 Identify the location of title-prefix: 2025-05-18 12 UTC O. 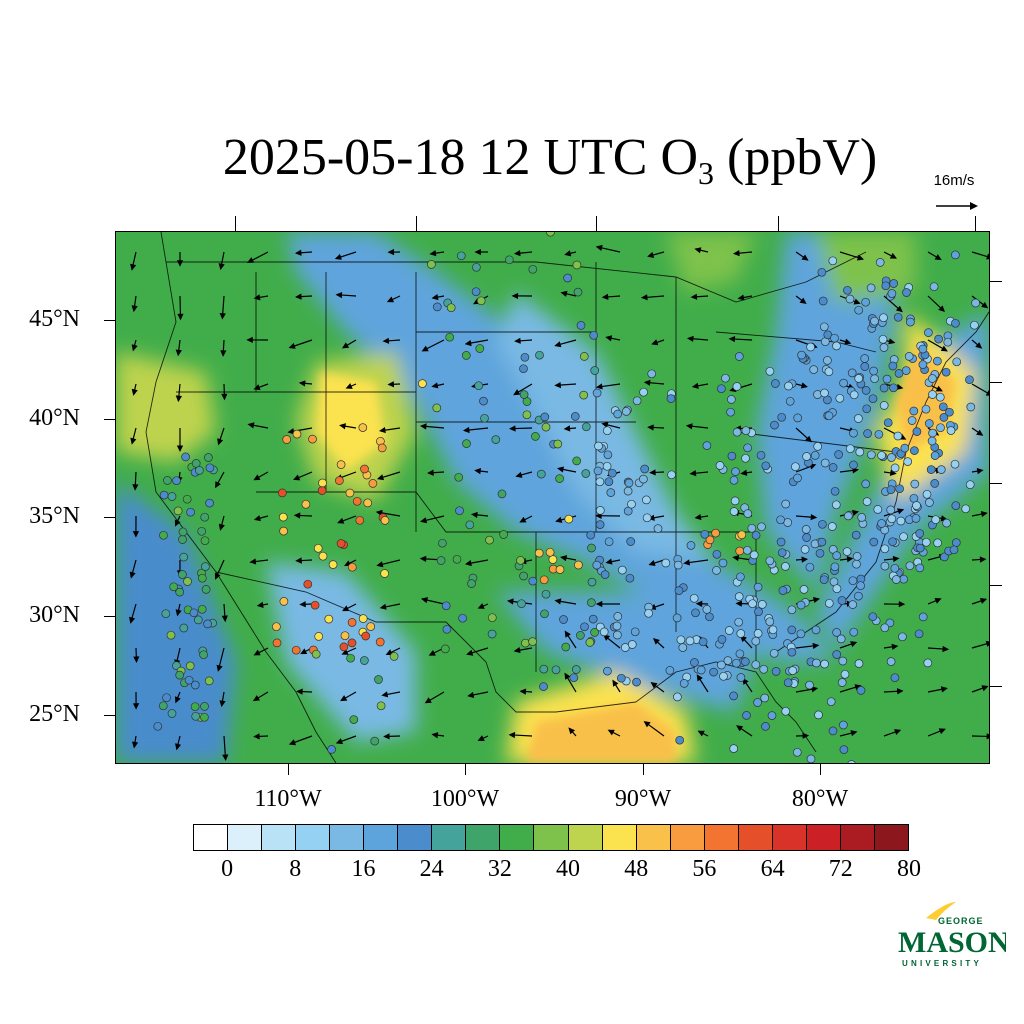
(460, 157).